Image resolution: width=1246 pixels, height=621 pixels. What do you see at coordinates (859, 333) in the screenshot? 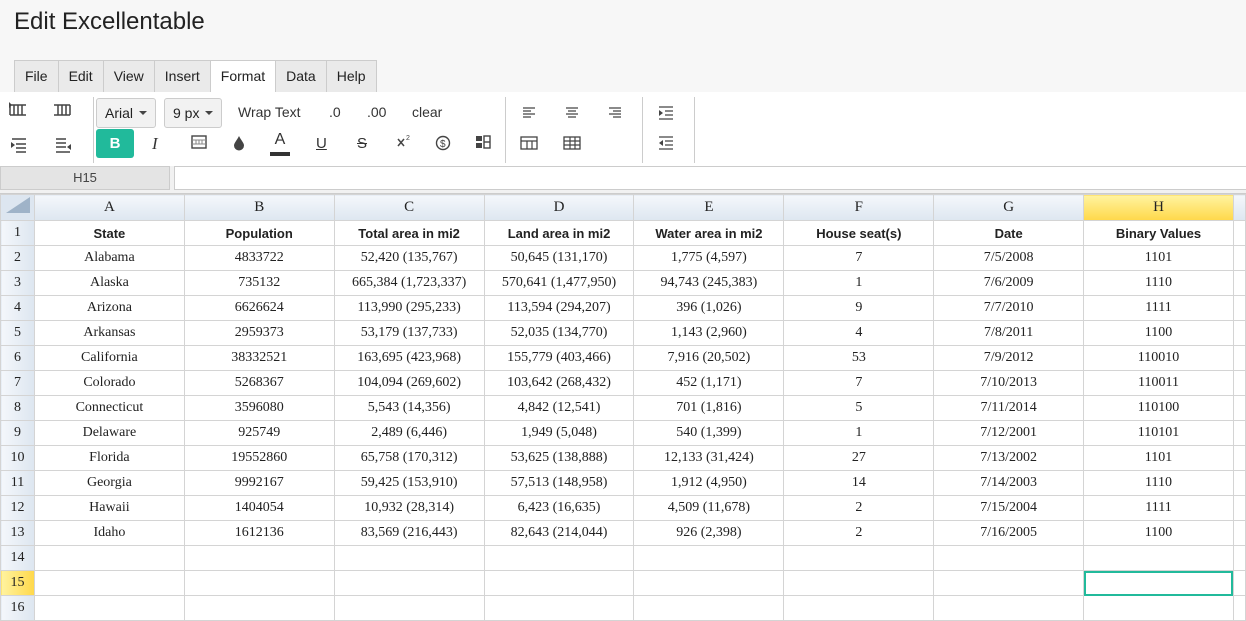
I see `cell-f5: 4` at bounding box center [859, 333].